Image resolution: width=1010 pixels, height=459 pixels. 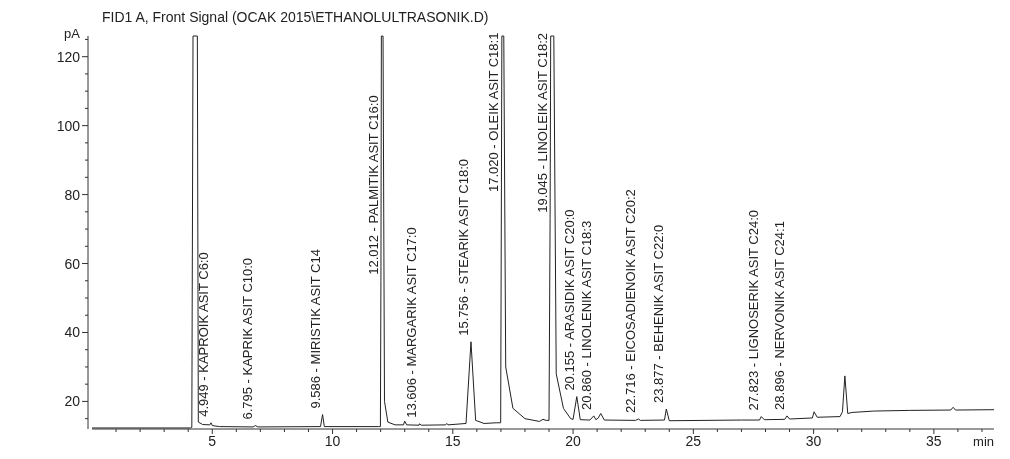 I want to click on y-tick-label: 20, so click(x=72, y=401).